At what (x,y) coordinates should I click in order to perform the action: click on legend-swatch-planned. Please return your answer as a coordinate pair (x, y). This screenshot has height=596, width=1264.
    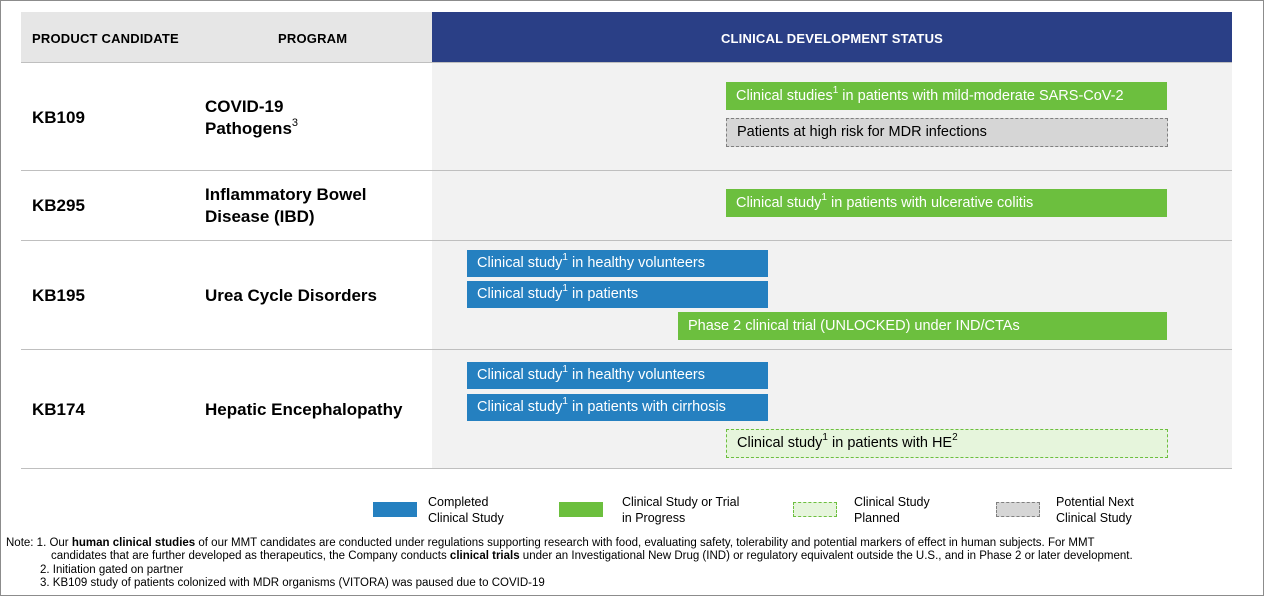
    Looking at the image, I should click on (815, 509).